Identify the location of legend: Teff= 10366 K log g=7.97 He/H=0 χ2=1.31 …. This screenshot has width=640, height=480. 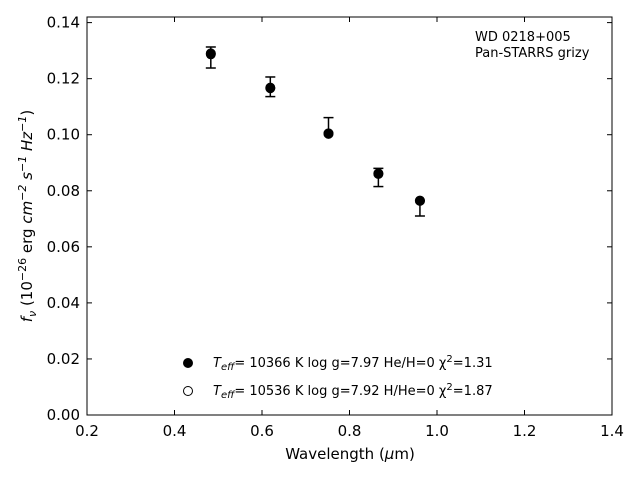
(338, 377).